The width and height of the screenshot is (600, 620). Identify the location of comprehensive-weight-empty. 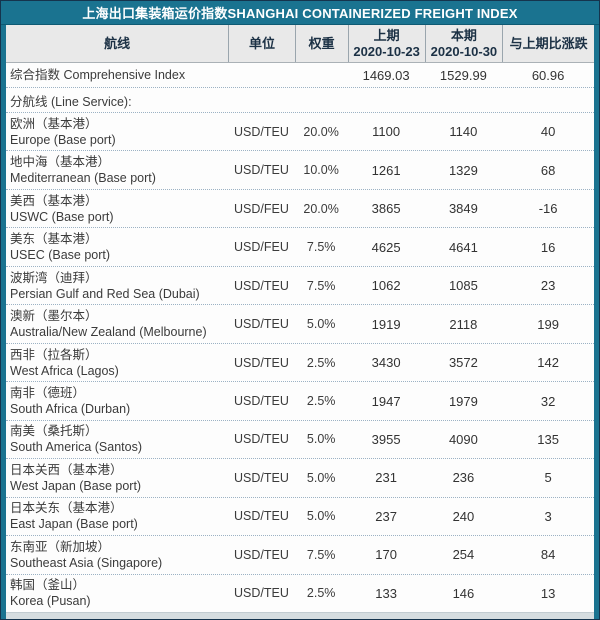
(321, 75).